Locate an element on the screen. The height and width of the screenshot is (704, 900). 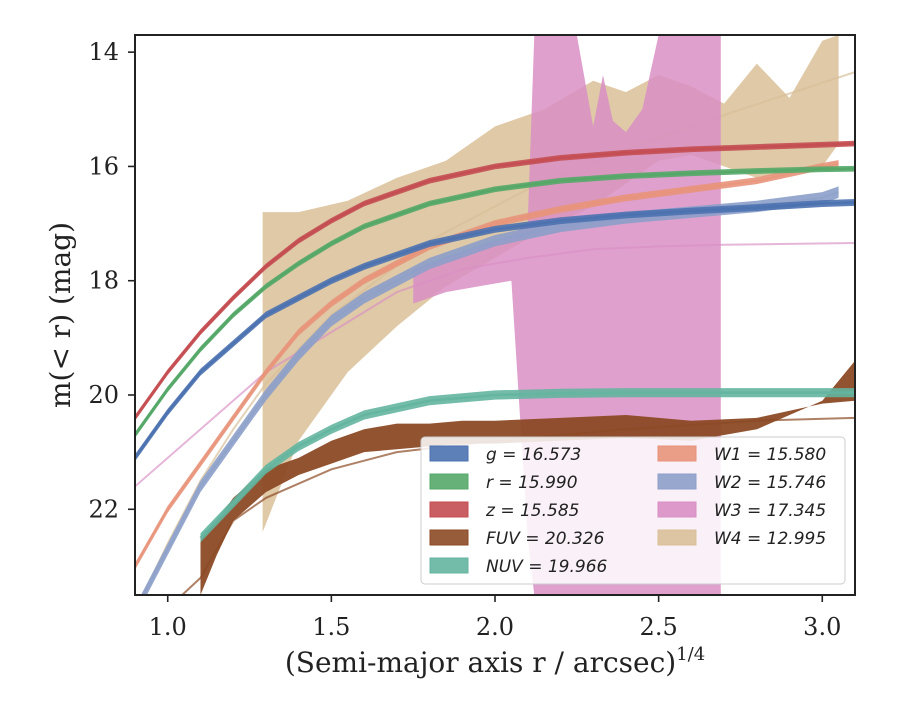
legend-label: W2 = 15.746 is located at coordinates (770, 483).